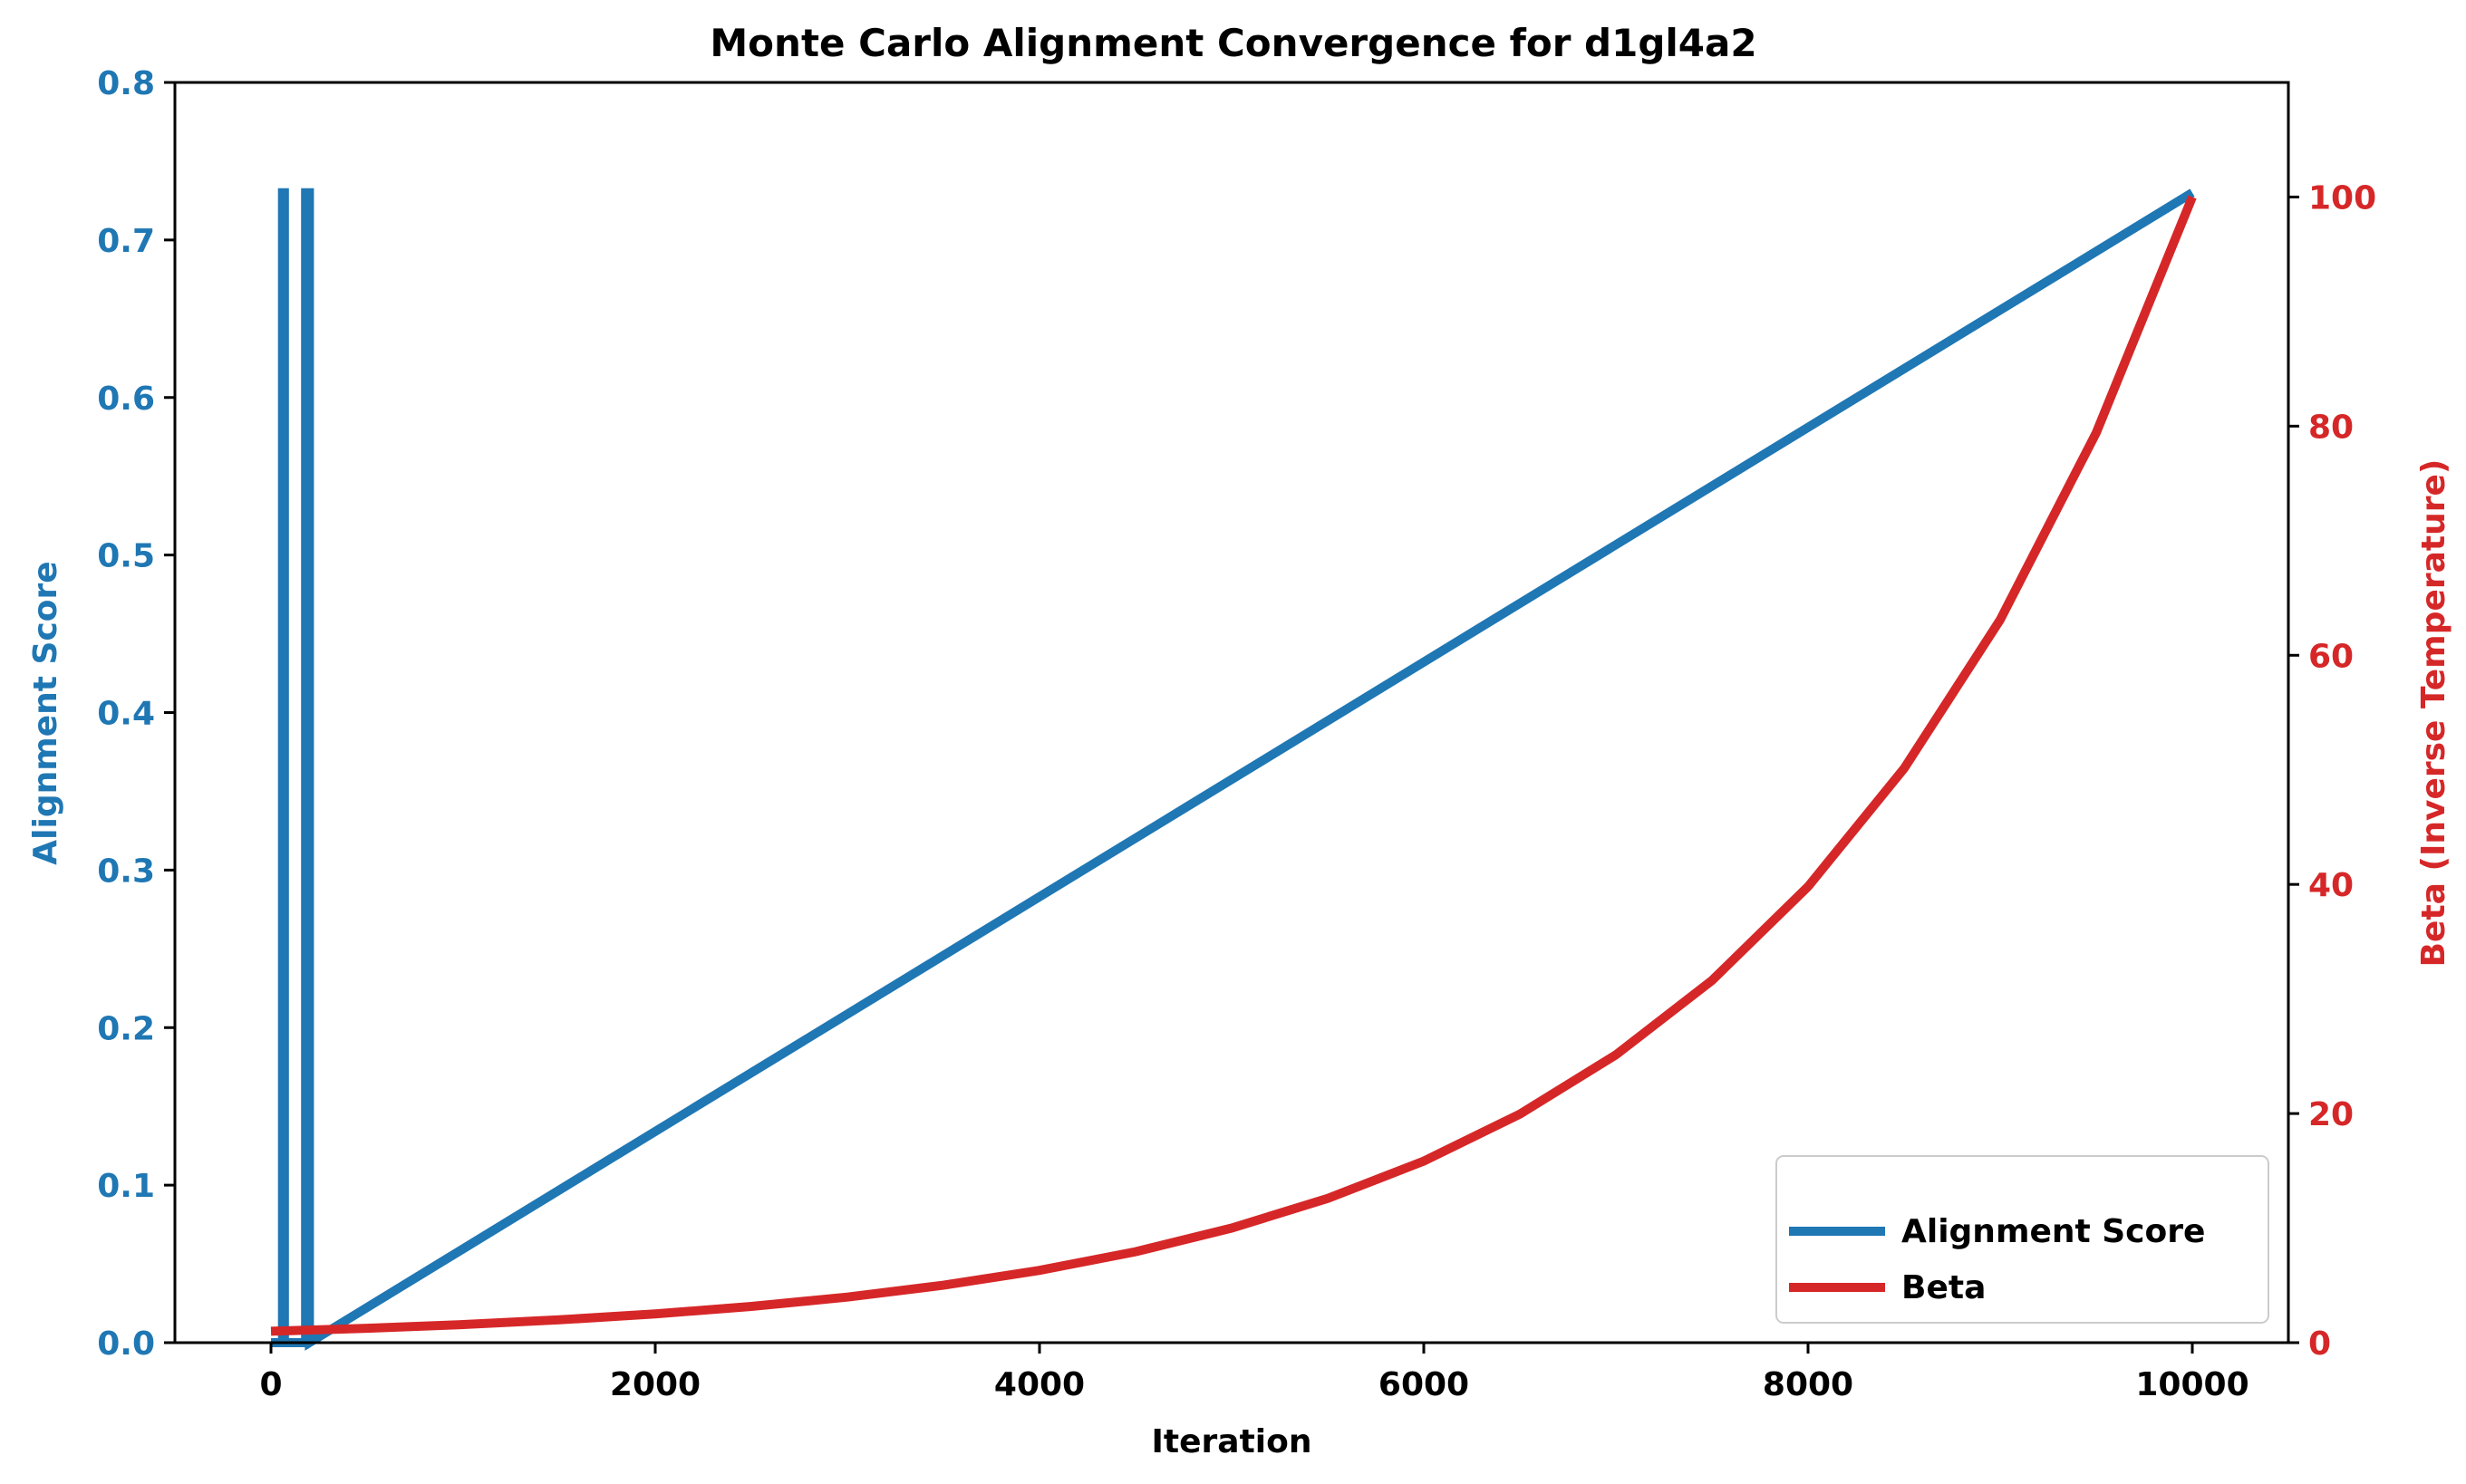 This screenshot has height=1484, width=2466. I want to click on y-left-tick-label: 0.6, so click(126, 399).